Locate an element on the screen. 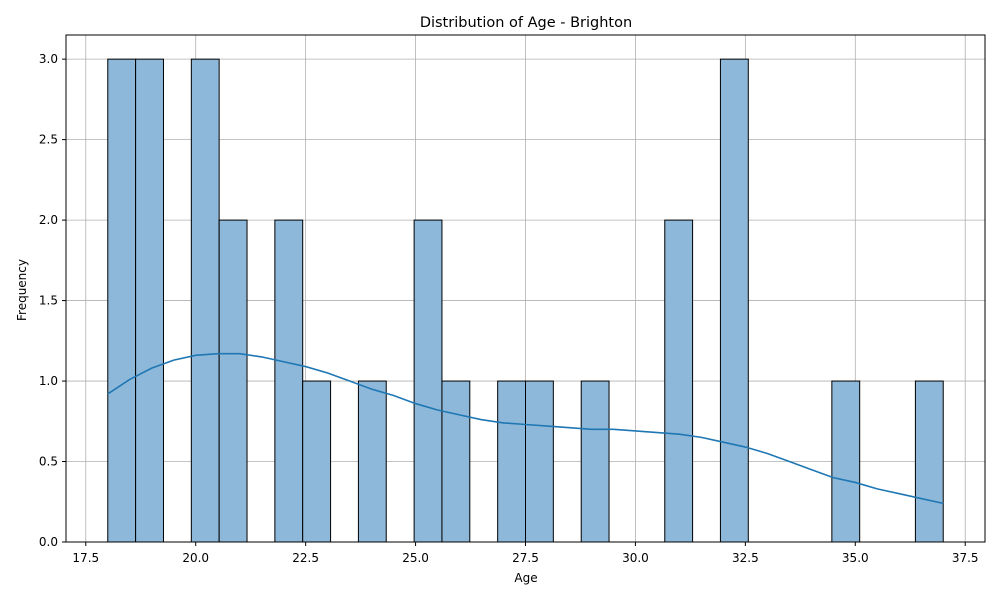 This screenshot has height=604, width=1000. y-tick-label: 2.0 is located at coordinates (48, 220).